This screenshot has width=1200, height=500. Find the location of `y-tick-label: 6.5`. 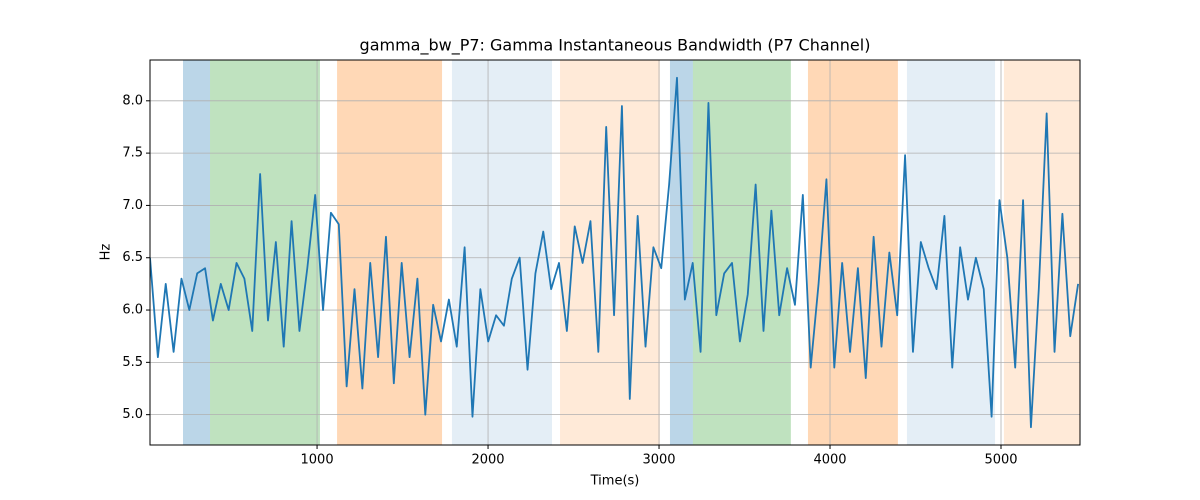

y-tick-label: 6.5 is located at coordinates (132, 257).